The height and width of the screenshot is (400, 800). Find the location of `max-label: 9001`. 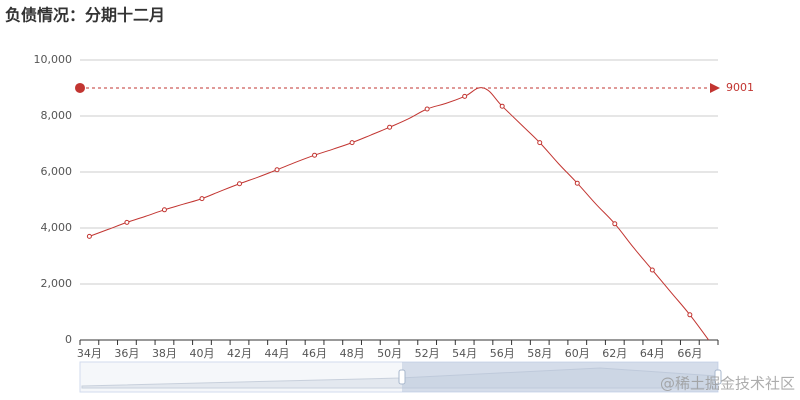

max-label: 9001 is located at coordinates (740, 87).